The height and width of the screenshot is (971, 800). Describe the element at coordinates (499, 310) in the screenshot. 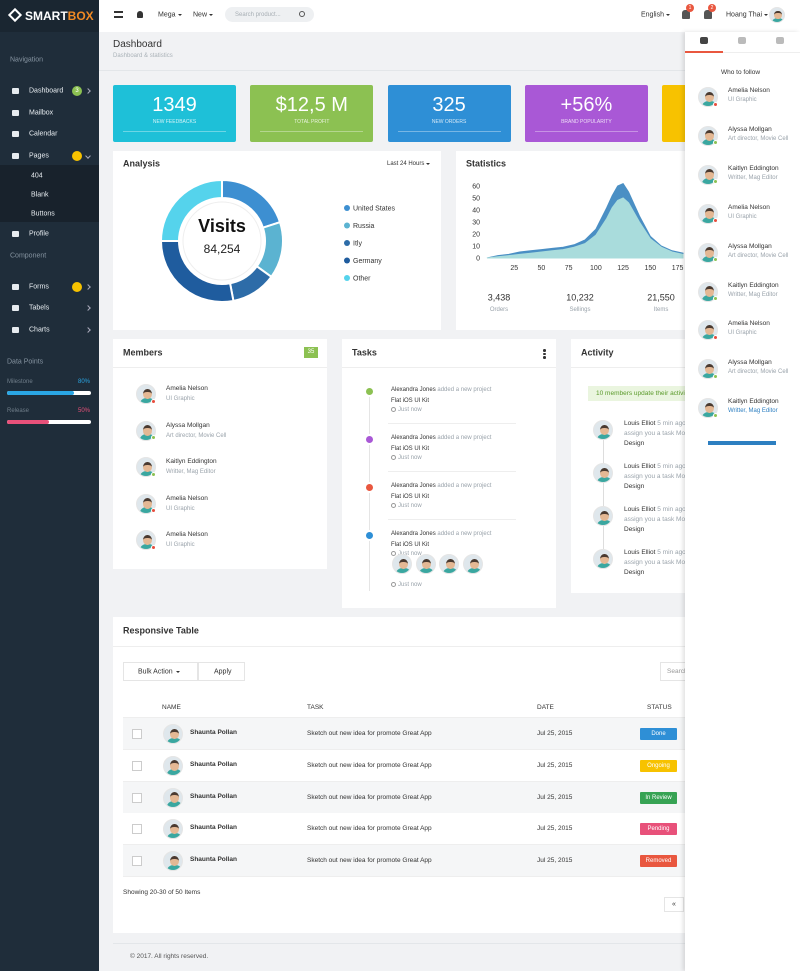

I see `summary-label: Orders` at that location.